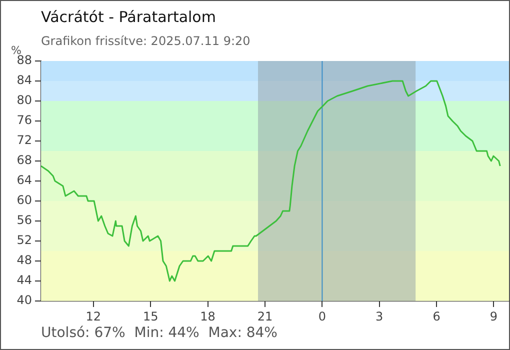 The image size is (510, 350). What do you see at coordinates (24, 180) in the screenshot?
I see `y-tick-label: 64` at bounding box center [24, 180].